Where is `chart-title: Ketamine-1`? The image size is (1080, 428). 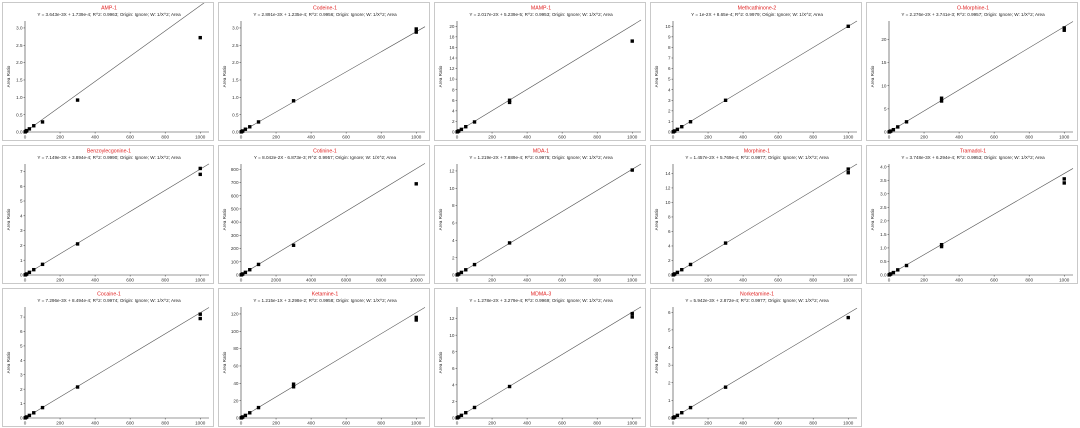 chart-title: Ketamine-1 is located at coordinates (325, 295).